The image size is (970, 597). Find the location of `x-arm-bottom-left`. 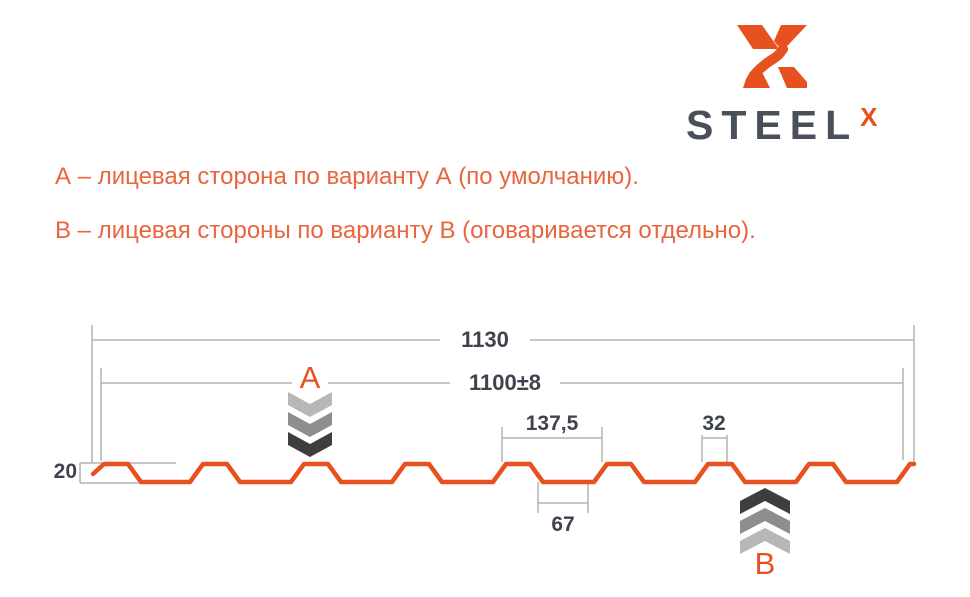

x-arm-bottom-left is located at coordinates (756, 78).